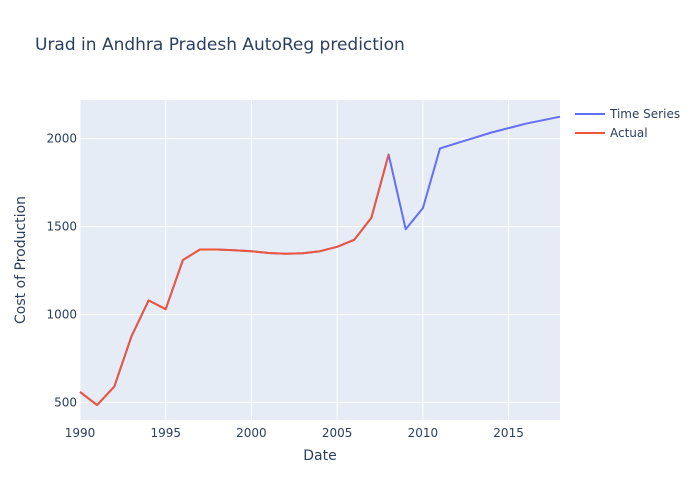 Image resolution: width=700 pixels, height=500 pixels. Describe the element at coordinates (629, 133) in the screenshot. I see `legend-label: Actual` at that location.